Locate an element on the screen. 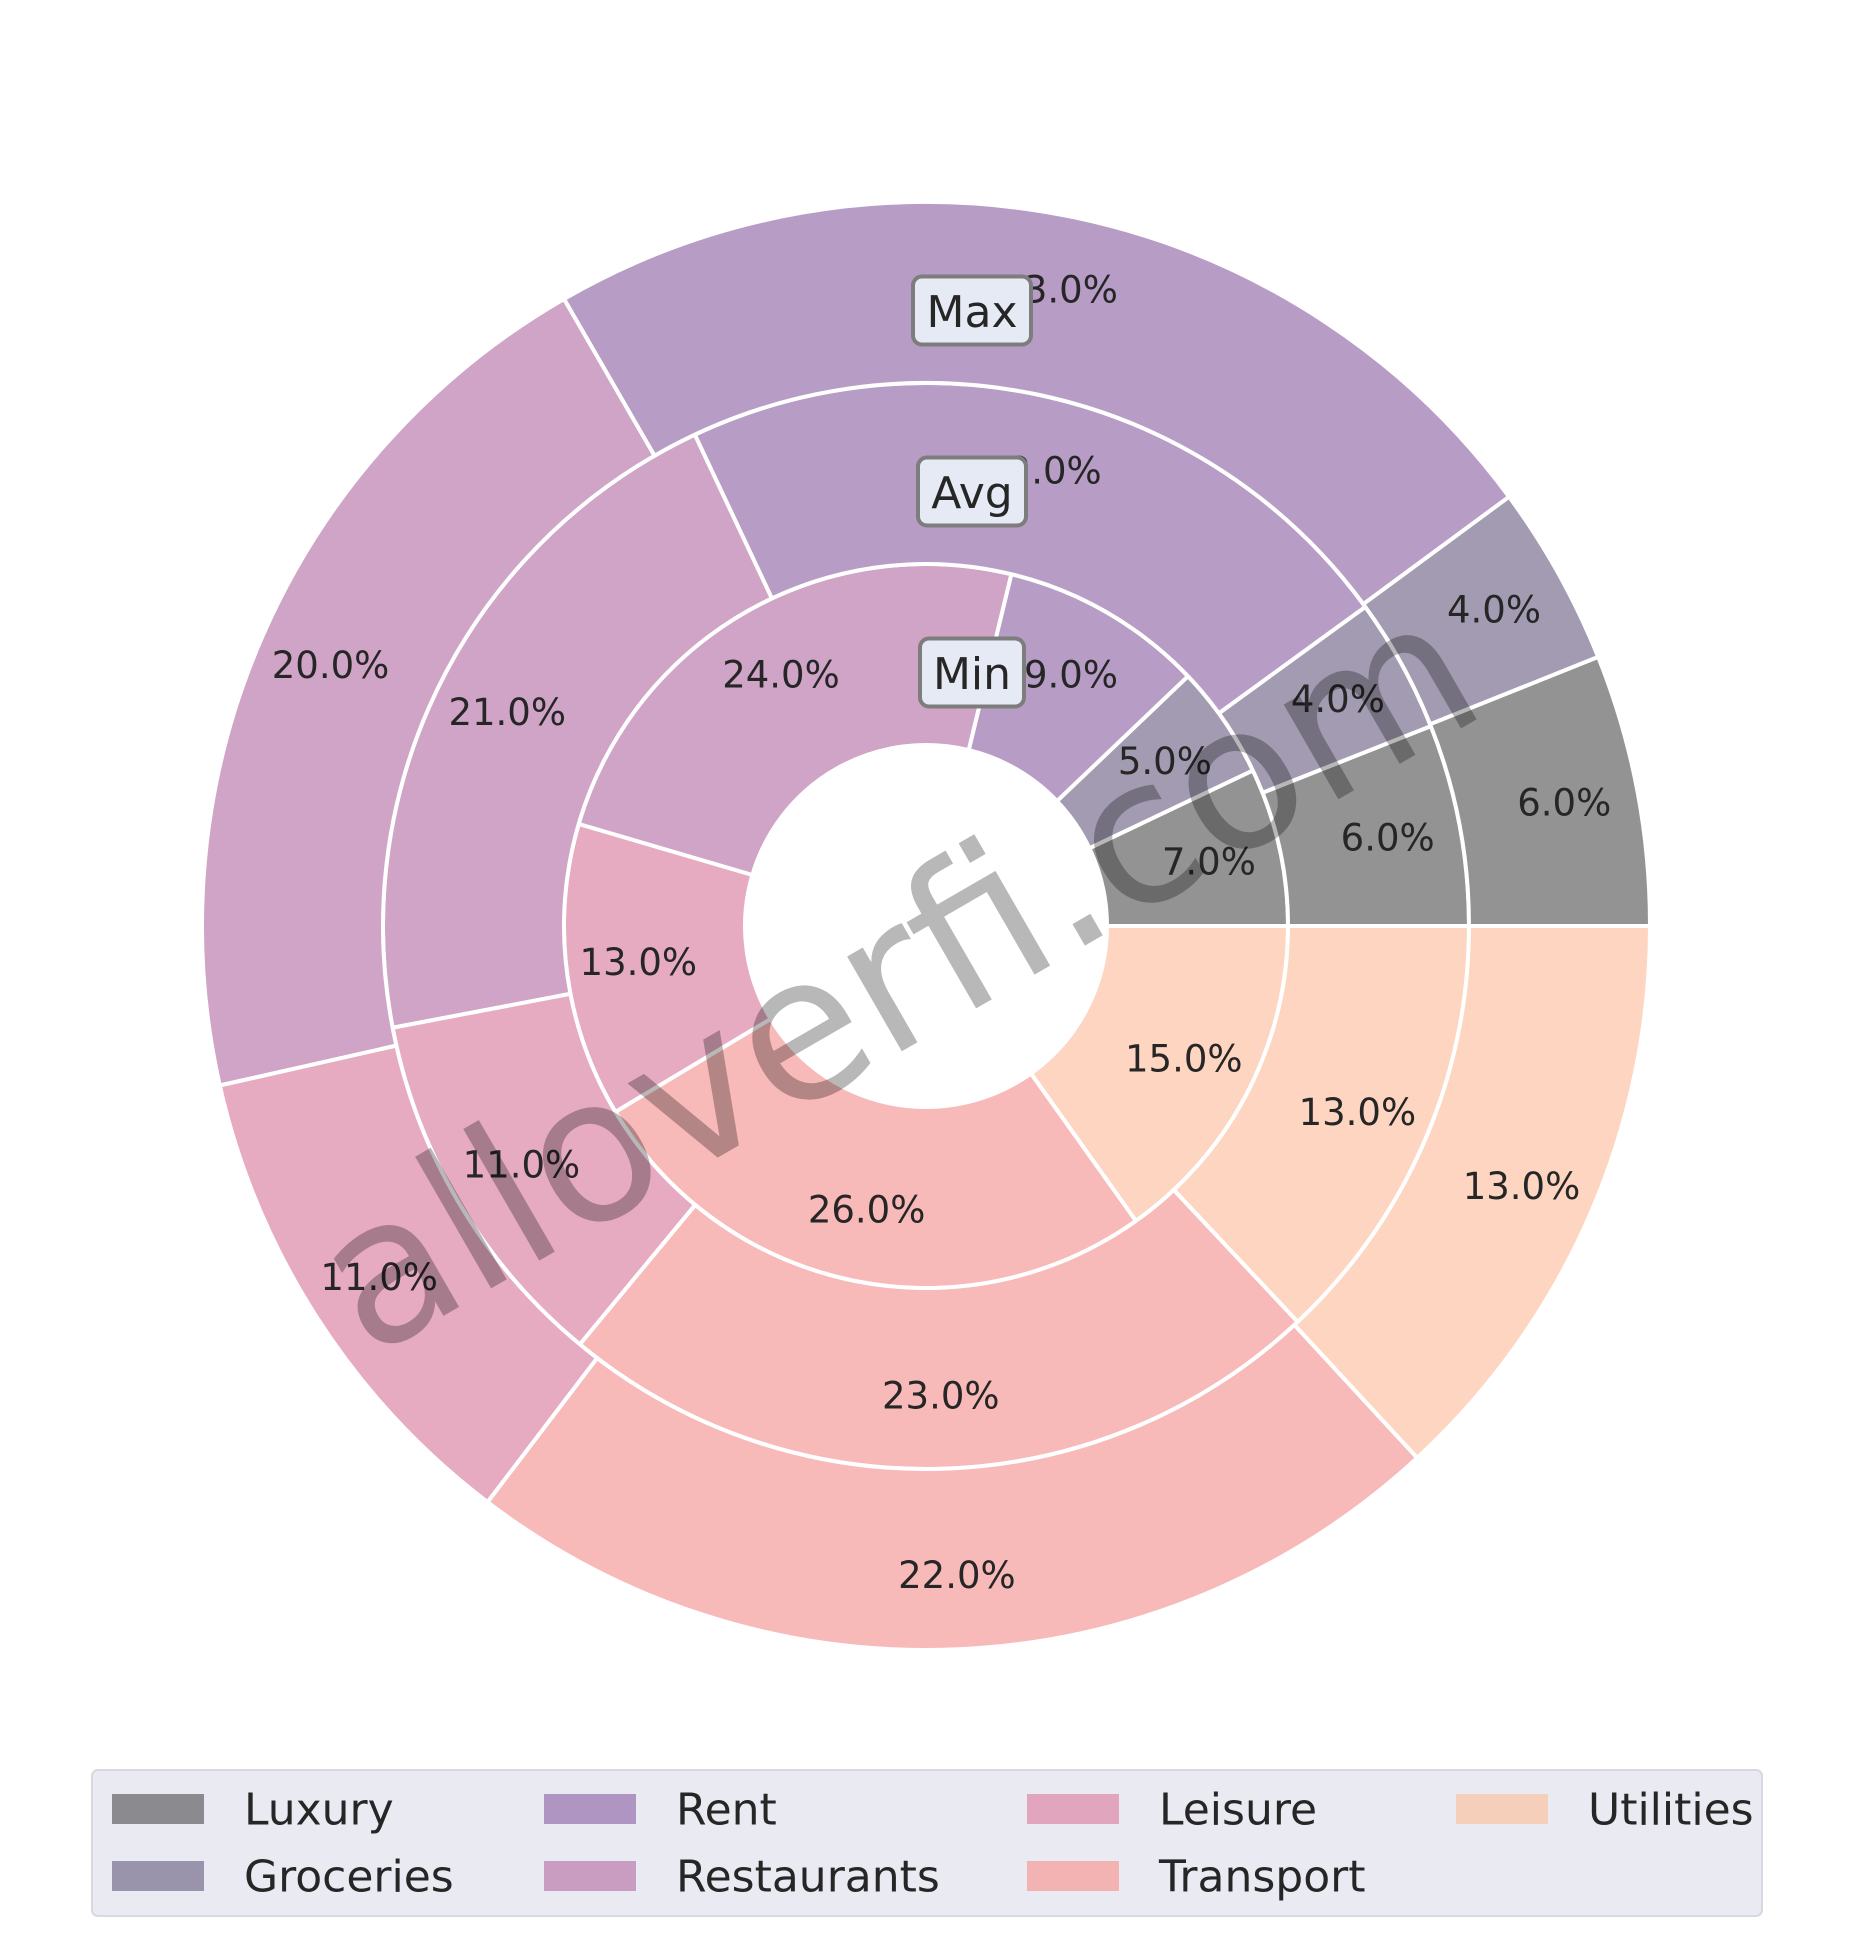  pct-label-min-groceries: 5.0% is located at coordinates (1165, 761).